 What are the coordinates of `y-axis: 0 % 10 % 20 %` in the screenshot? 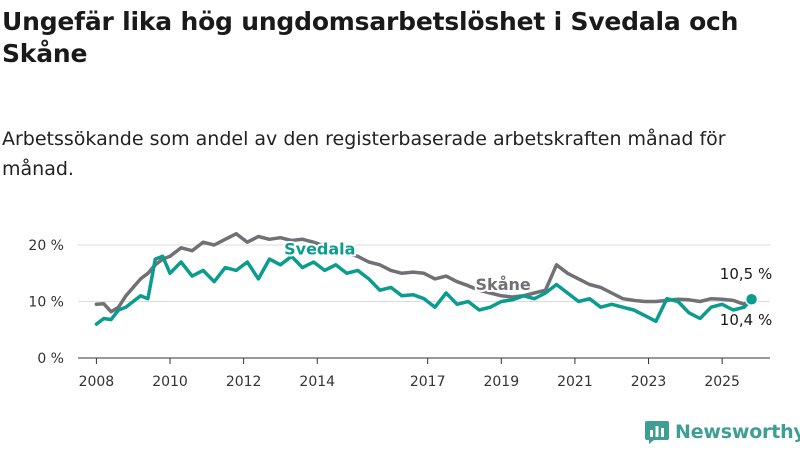 It's located at (46, 302).